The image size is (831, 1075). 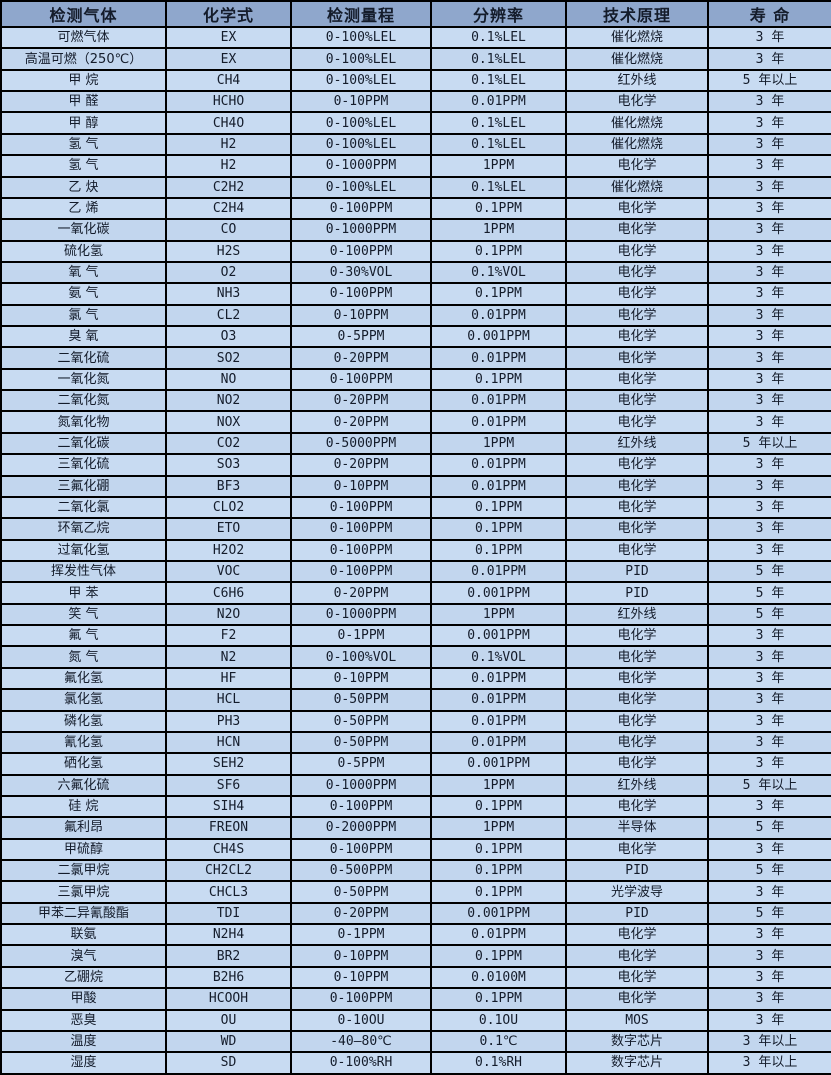 What do you see at coordinates (83, 486) in the screenshot?
I see `gas-name-cell: 三氟化硼` at bounding box center [83, 486].